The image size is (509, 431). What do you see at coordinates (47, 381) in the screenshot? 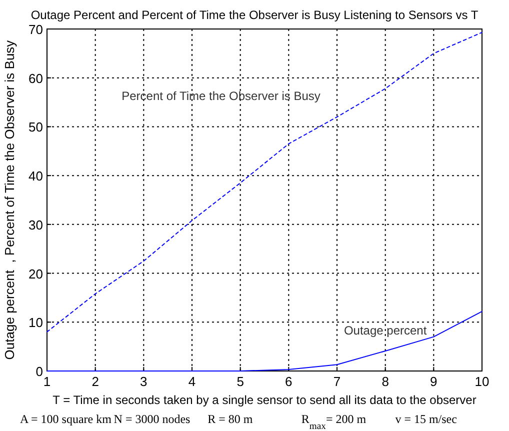
I see `x-tick-label: 1` at bounding box center [47, 381].